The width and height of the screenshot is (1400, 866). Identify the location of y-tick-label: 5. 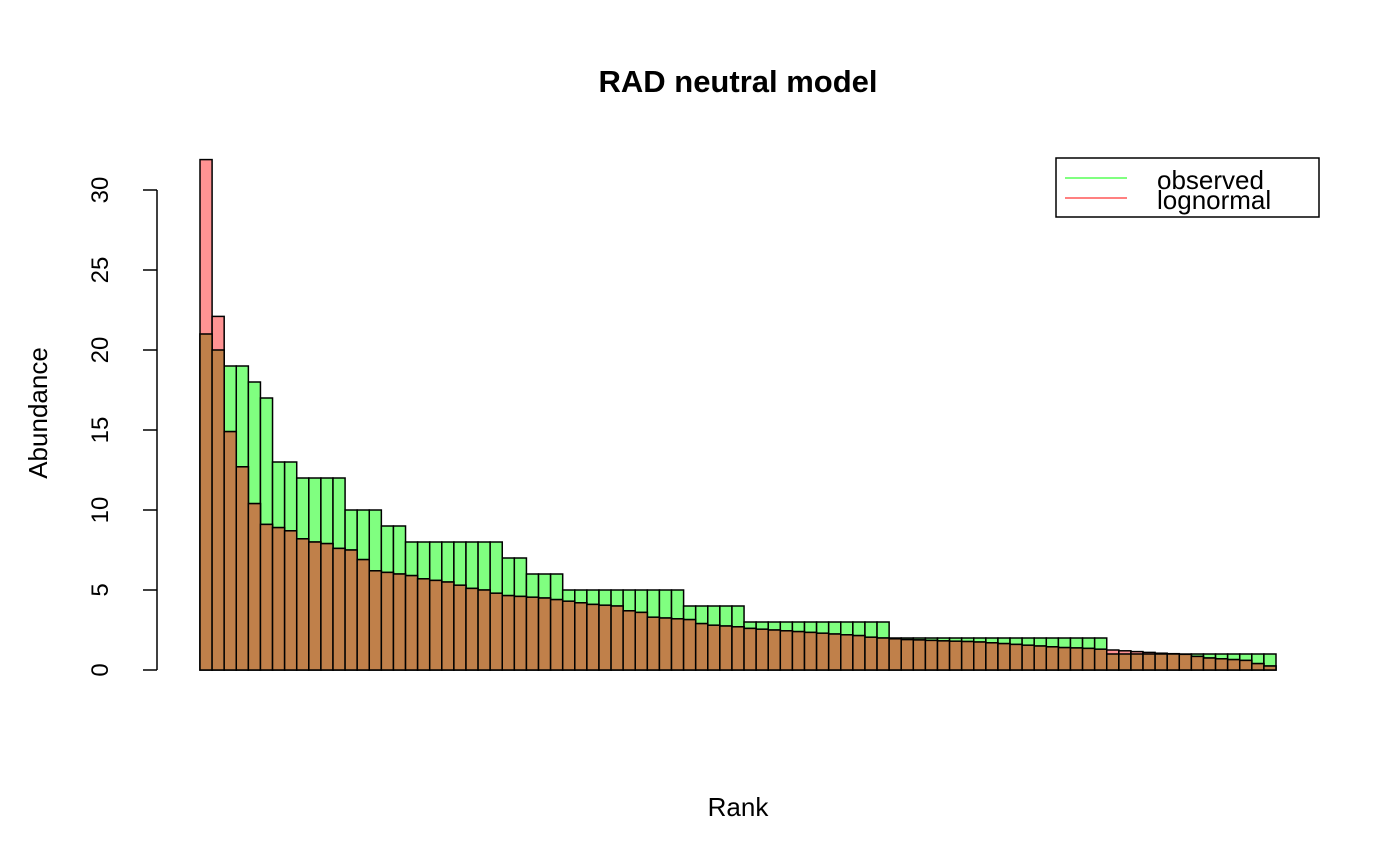
(100, 589).